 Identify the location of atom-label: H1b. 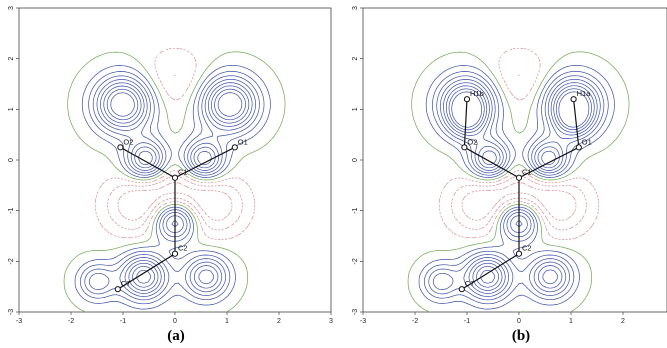
(477, 93).